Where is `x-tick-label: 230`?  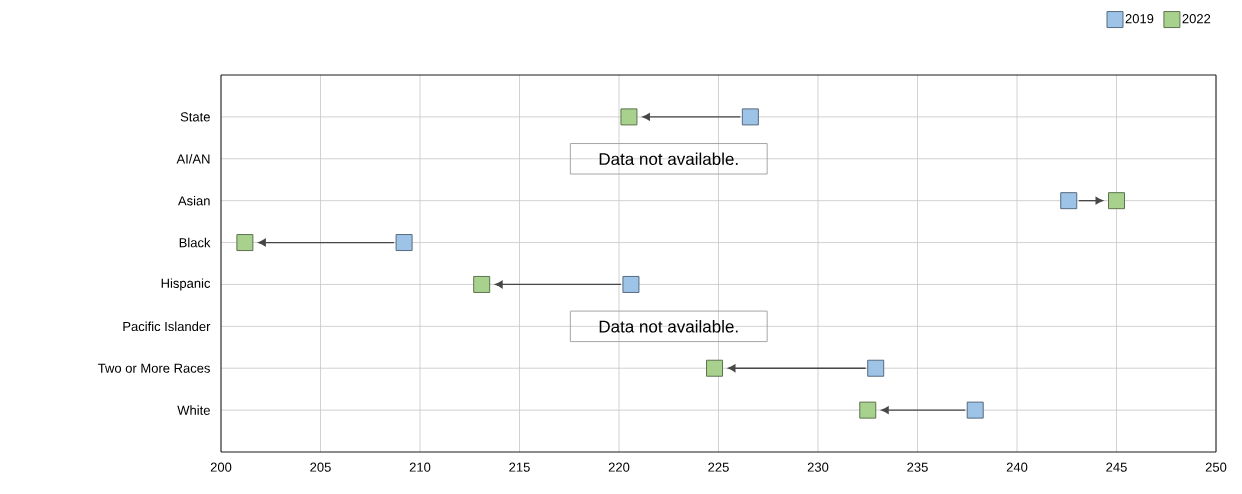
x-tick-label: 230 is located at coordinates (818, 467).